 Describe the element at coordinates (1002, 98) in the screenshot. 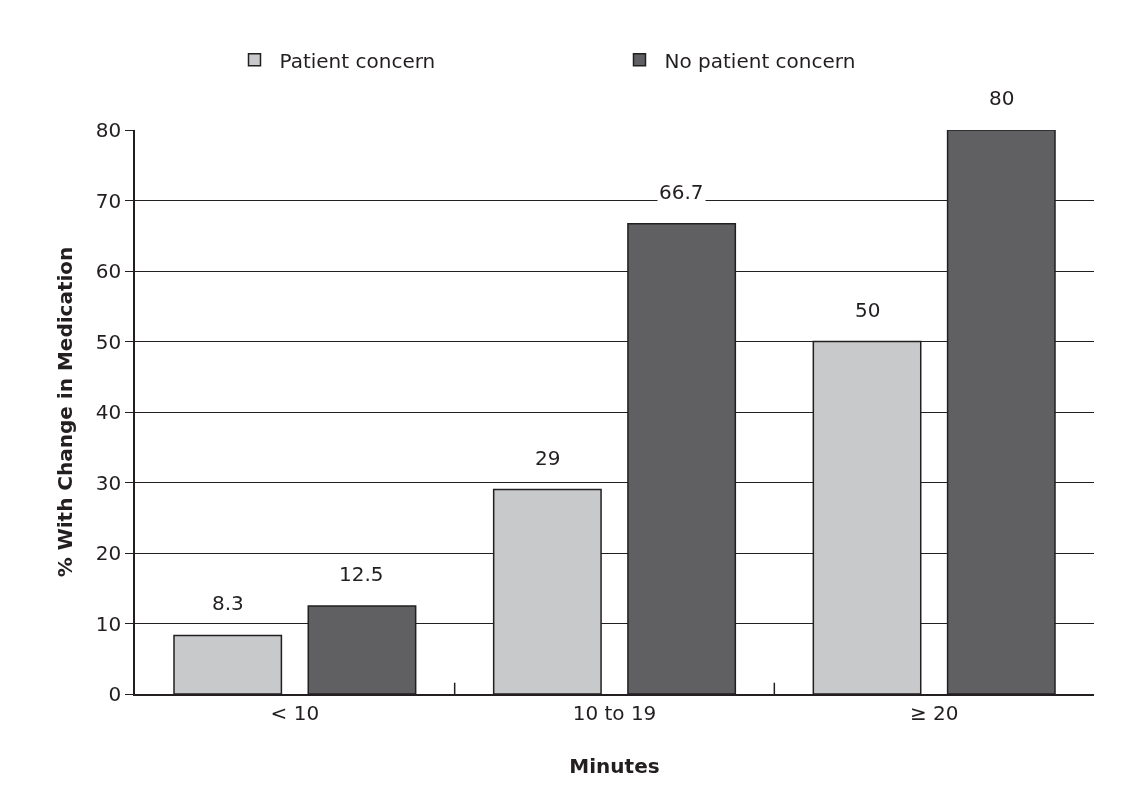

I see `data-label: 80` at that location.